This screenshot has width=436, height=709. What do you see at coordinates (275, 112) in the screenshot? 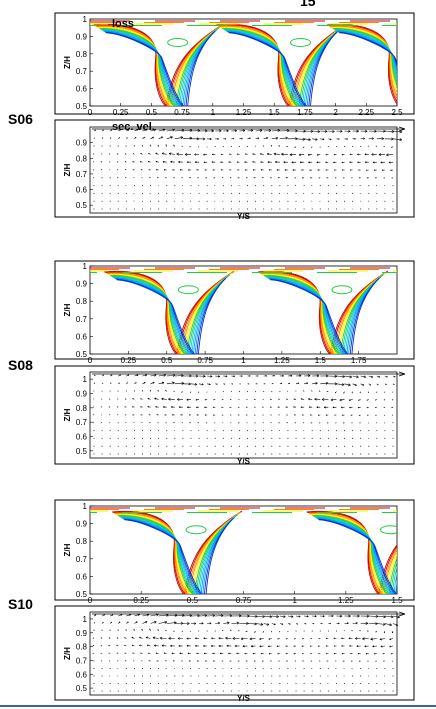
I see `x-tick-label: 1.5` at bounding box center [275, 112].